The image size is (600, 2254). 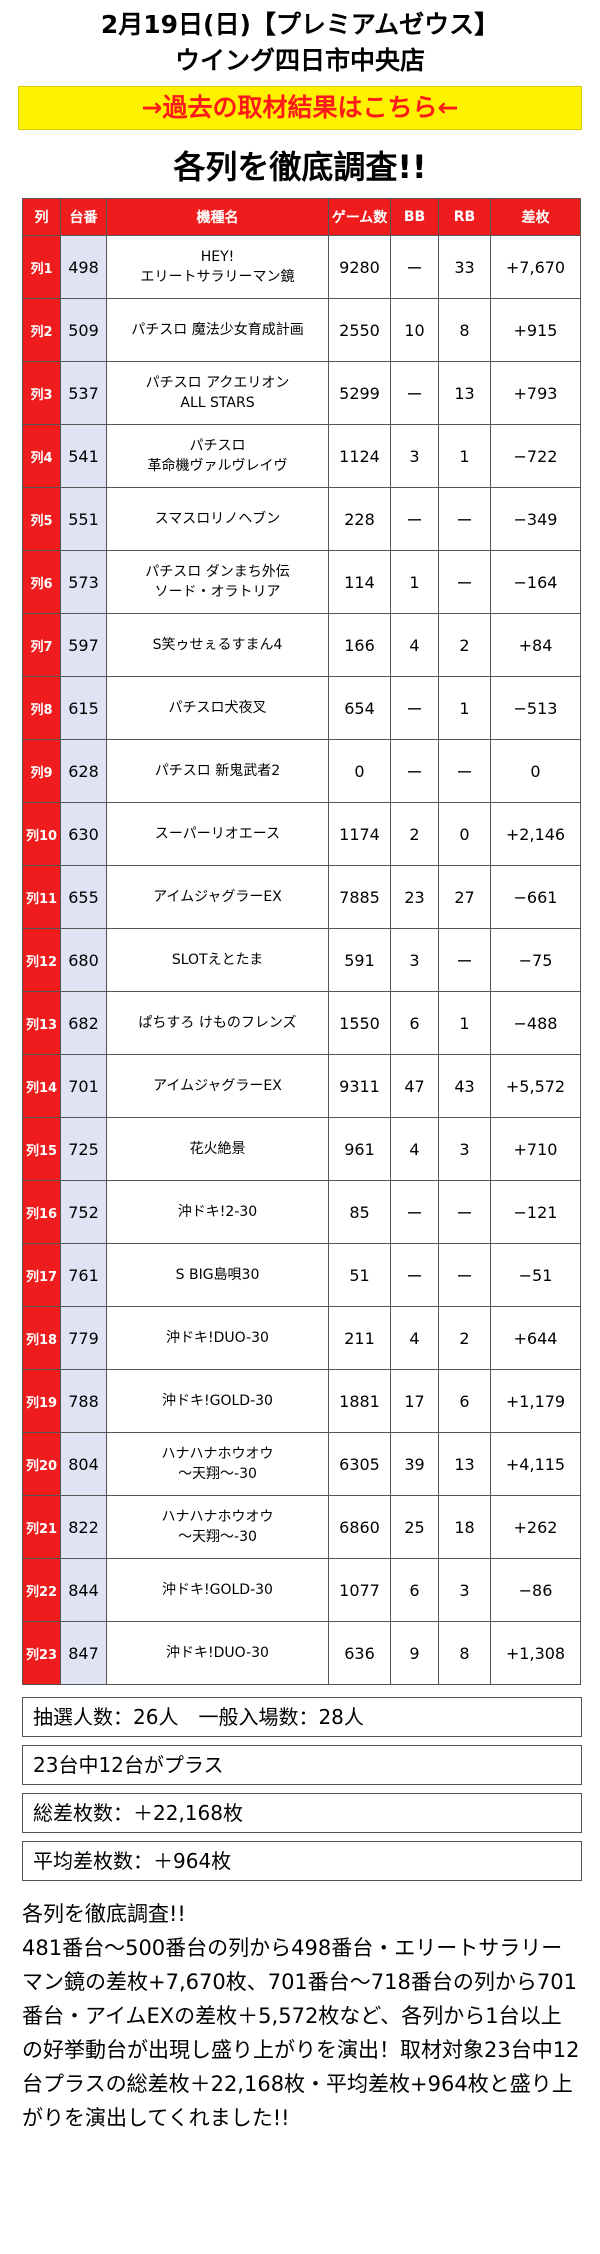 What do you see at coordinates (302, 1765) in the screenshot?
I see `plus-count: 23台中12台がプラス` at bounding box center [302, 1765].